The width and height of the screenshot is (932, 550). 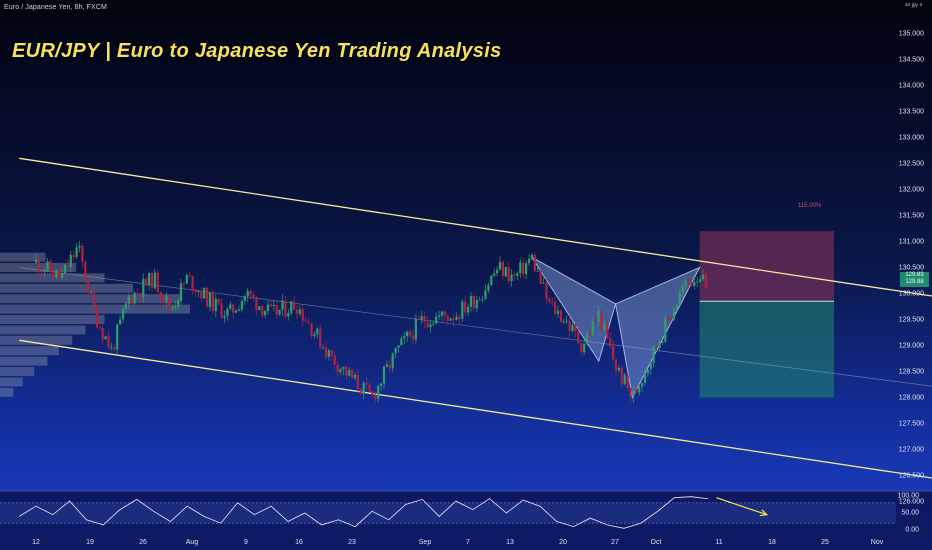 I want to click on y-tick-label: 131.000, so click(x=911, y=241).